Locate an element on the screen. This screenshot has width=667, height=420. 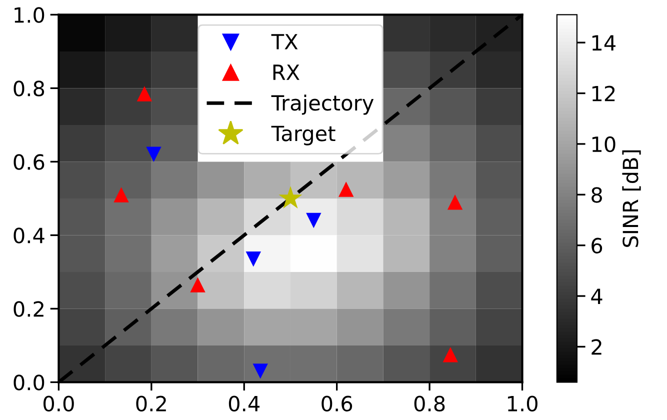
y-tick-label: 1.0 is located at coordinates (29, 15).